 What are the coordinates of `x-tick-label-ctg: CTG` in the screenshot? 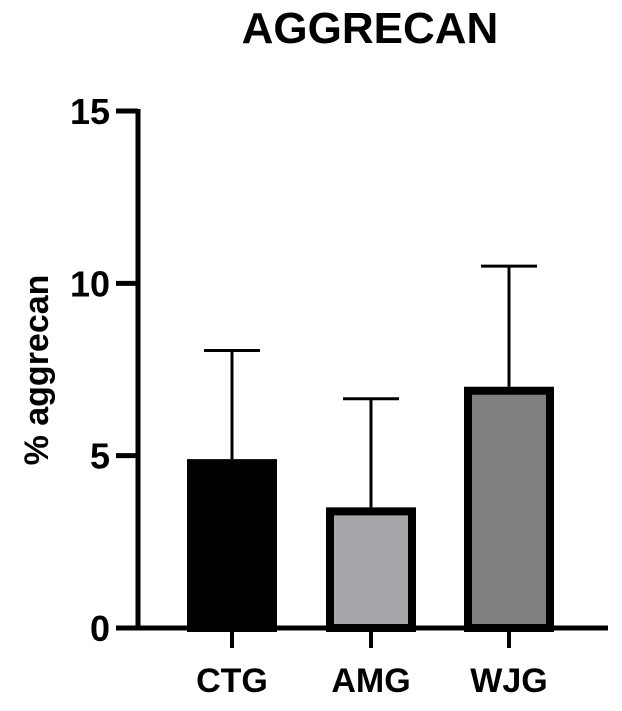 It's located at (232, 681).